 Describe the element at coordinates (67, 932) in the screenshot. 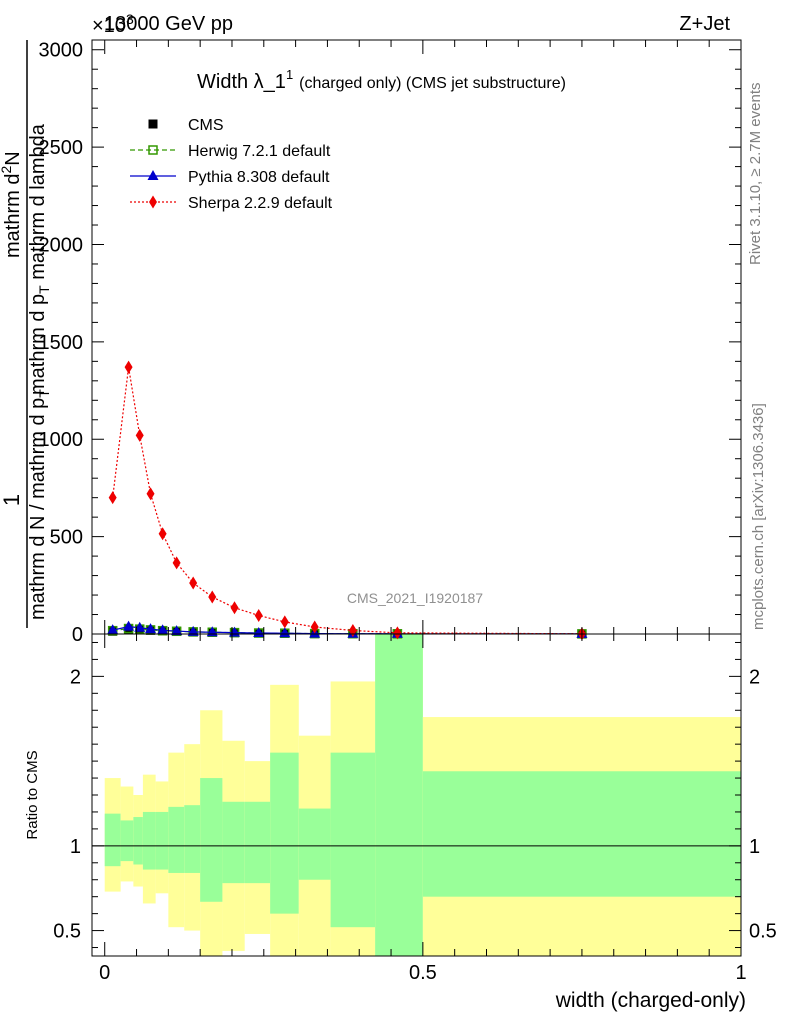

I see `ratio-y-tick-label: 0.5` at that location.